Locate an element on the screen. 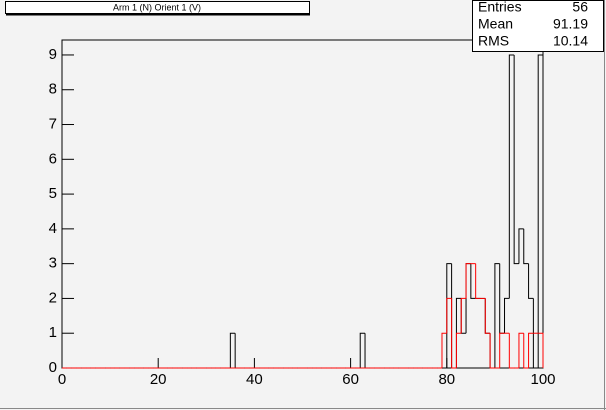 The height and width of the screenshot is (410, 606). chart-title: Arm 1 (N) Orient 1 (V) is located at coordinates (157, 7).